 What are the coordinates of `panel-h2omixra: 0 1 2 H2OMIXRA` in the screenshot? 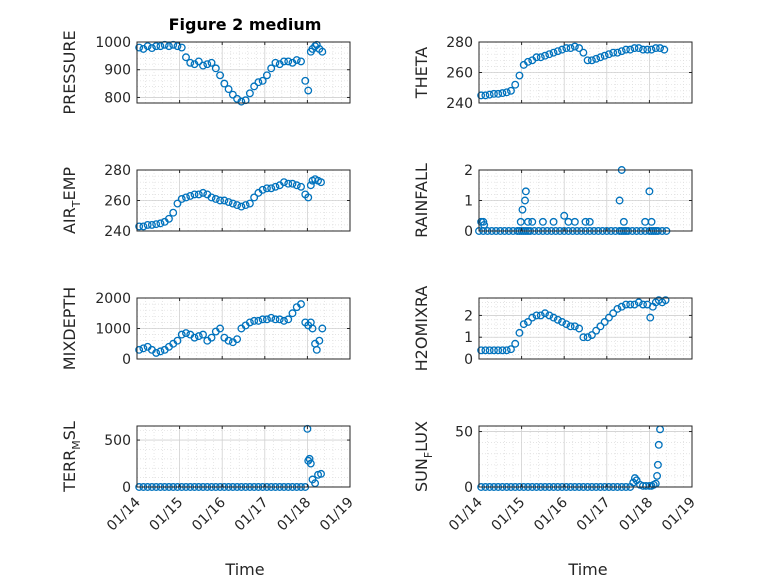 It's located at (552, 328).